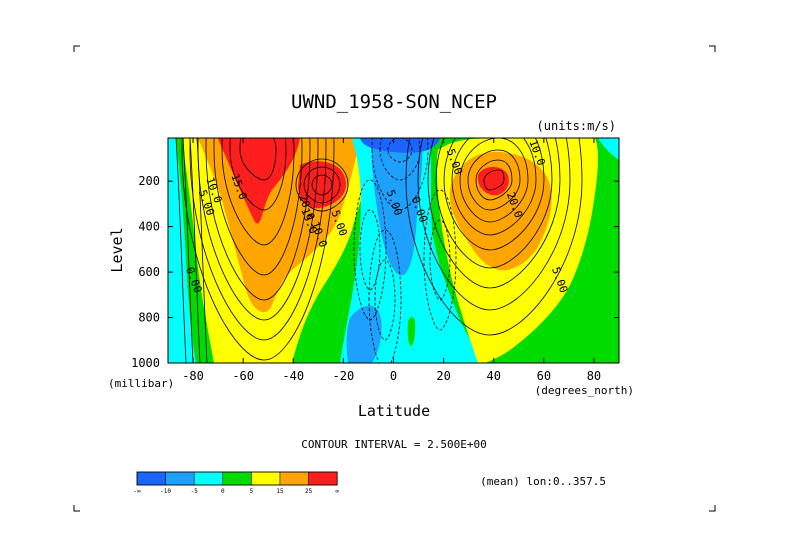 This screenshot has height=558, width=789. I want to click on colorbar-tick-label: -5, so click(195, 491).